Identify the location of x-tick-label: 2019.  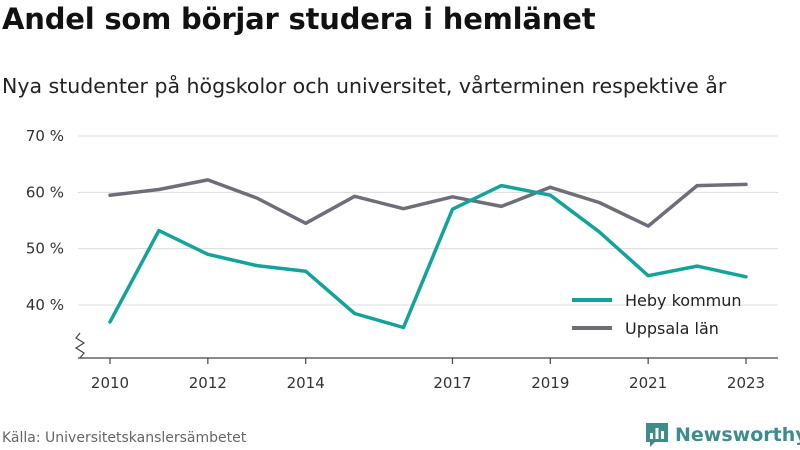
(550, 383).